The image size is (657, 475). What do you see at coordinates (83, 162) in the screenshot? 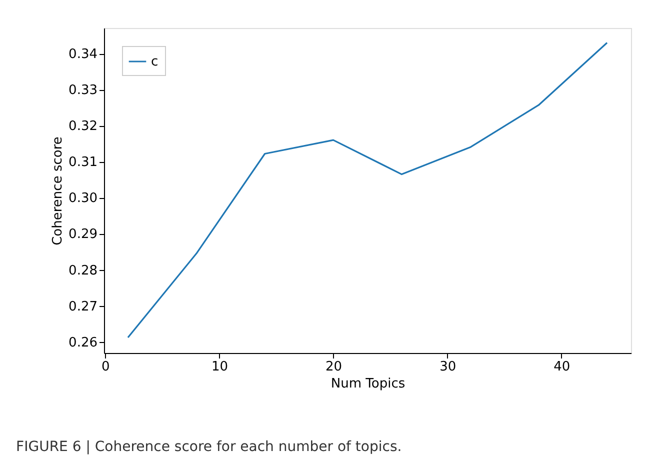
I see `y-tick-label: 0.31` at bounding box center [83, 162].